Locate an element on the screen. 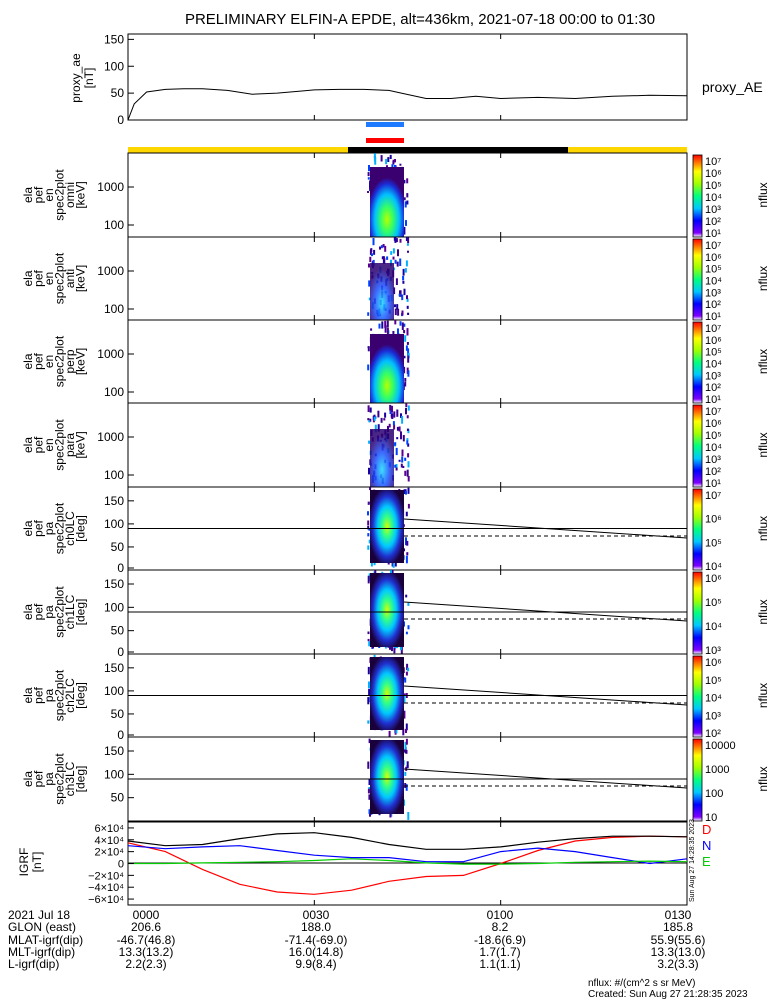  colorbar-tick-label: 10¹ is located at coordinates (713, 484).